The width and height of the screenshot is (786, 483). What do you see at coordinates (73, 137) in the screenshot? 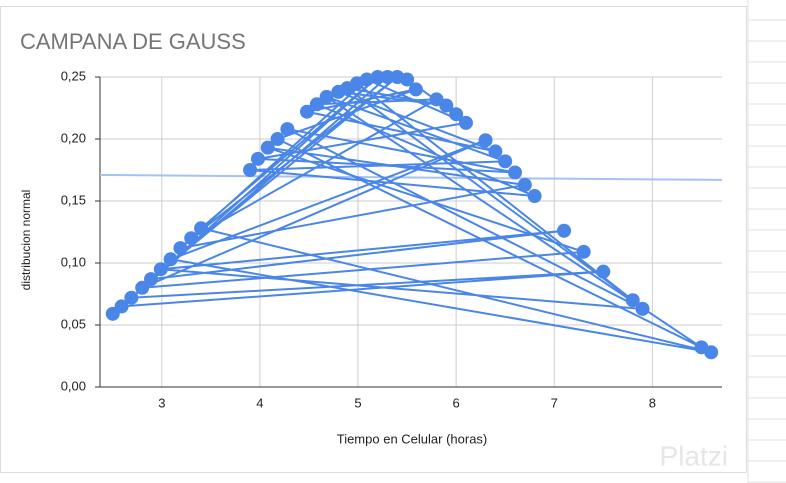
I see `y-tick-label: 0,20` at bounding box center [73, 137].